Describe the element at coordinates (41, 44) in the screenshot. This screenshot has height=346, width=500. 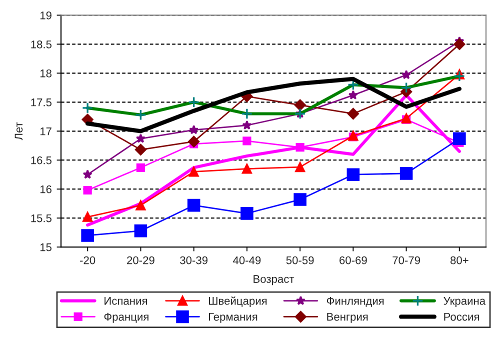
I see `y-tick-label: 18.5` at that location.